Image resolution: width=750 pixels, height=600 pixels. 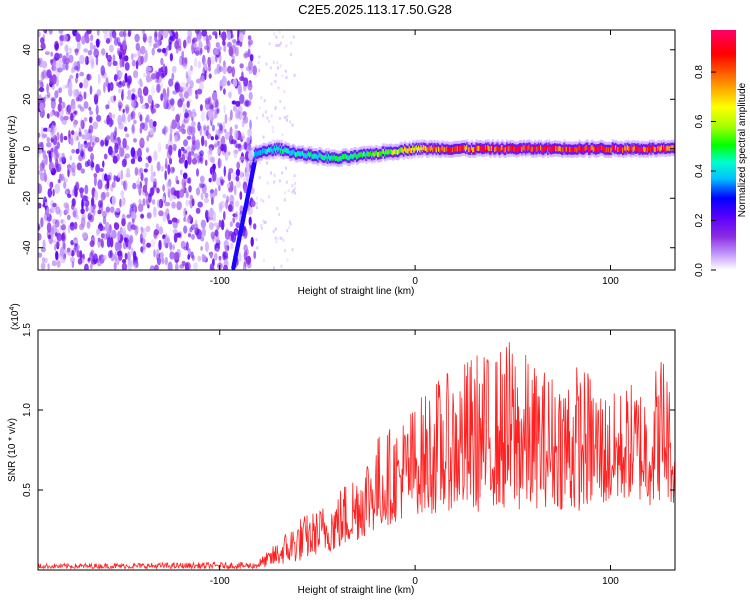 I want to click on x-tick-label: 0, so click(x=415, y=581).